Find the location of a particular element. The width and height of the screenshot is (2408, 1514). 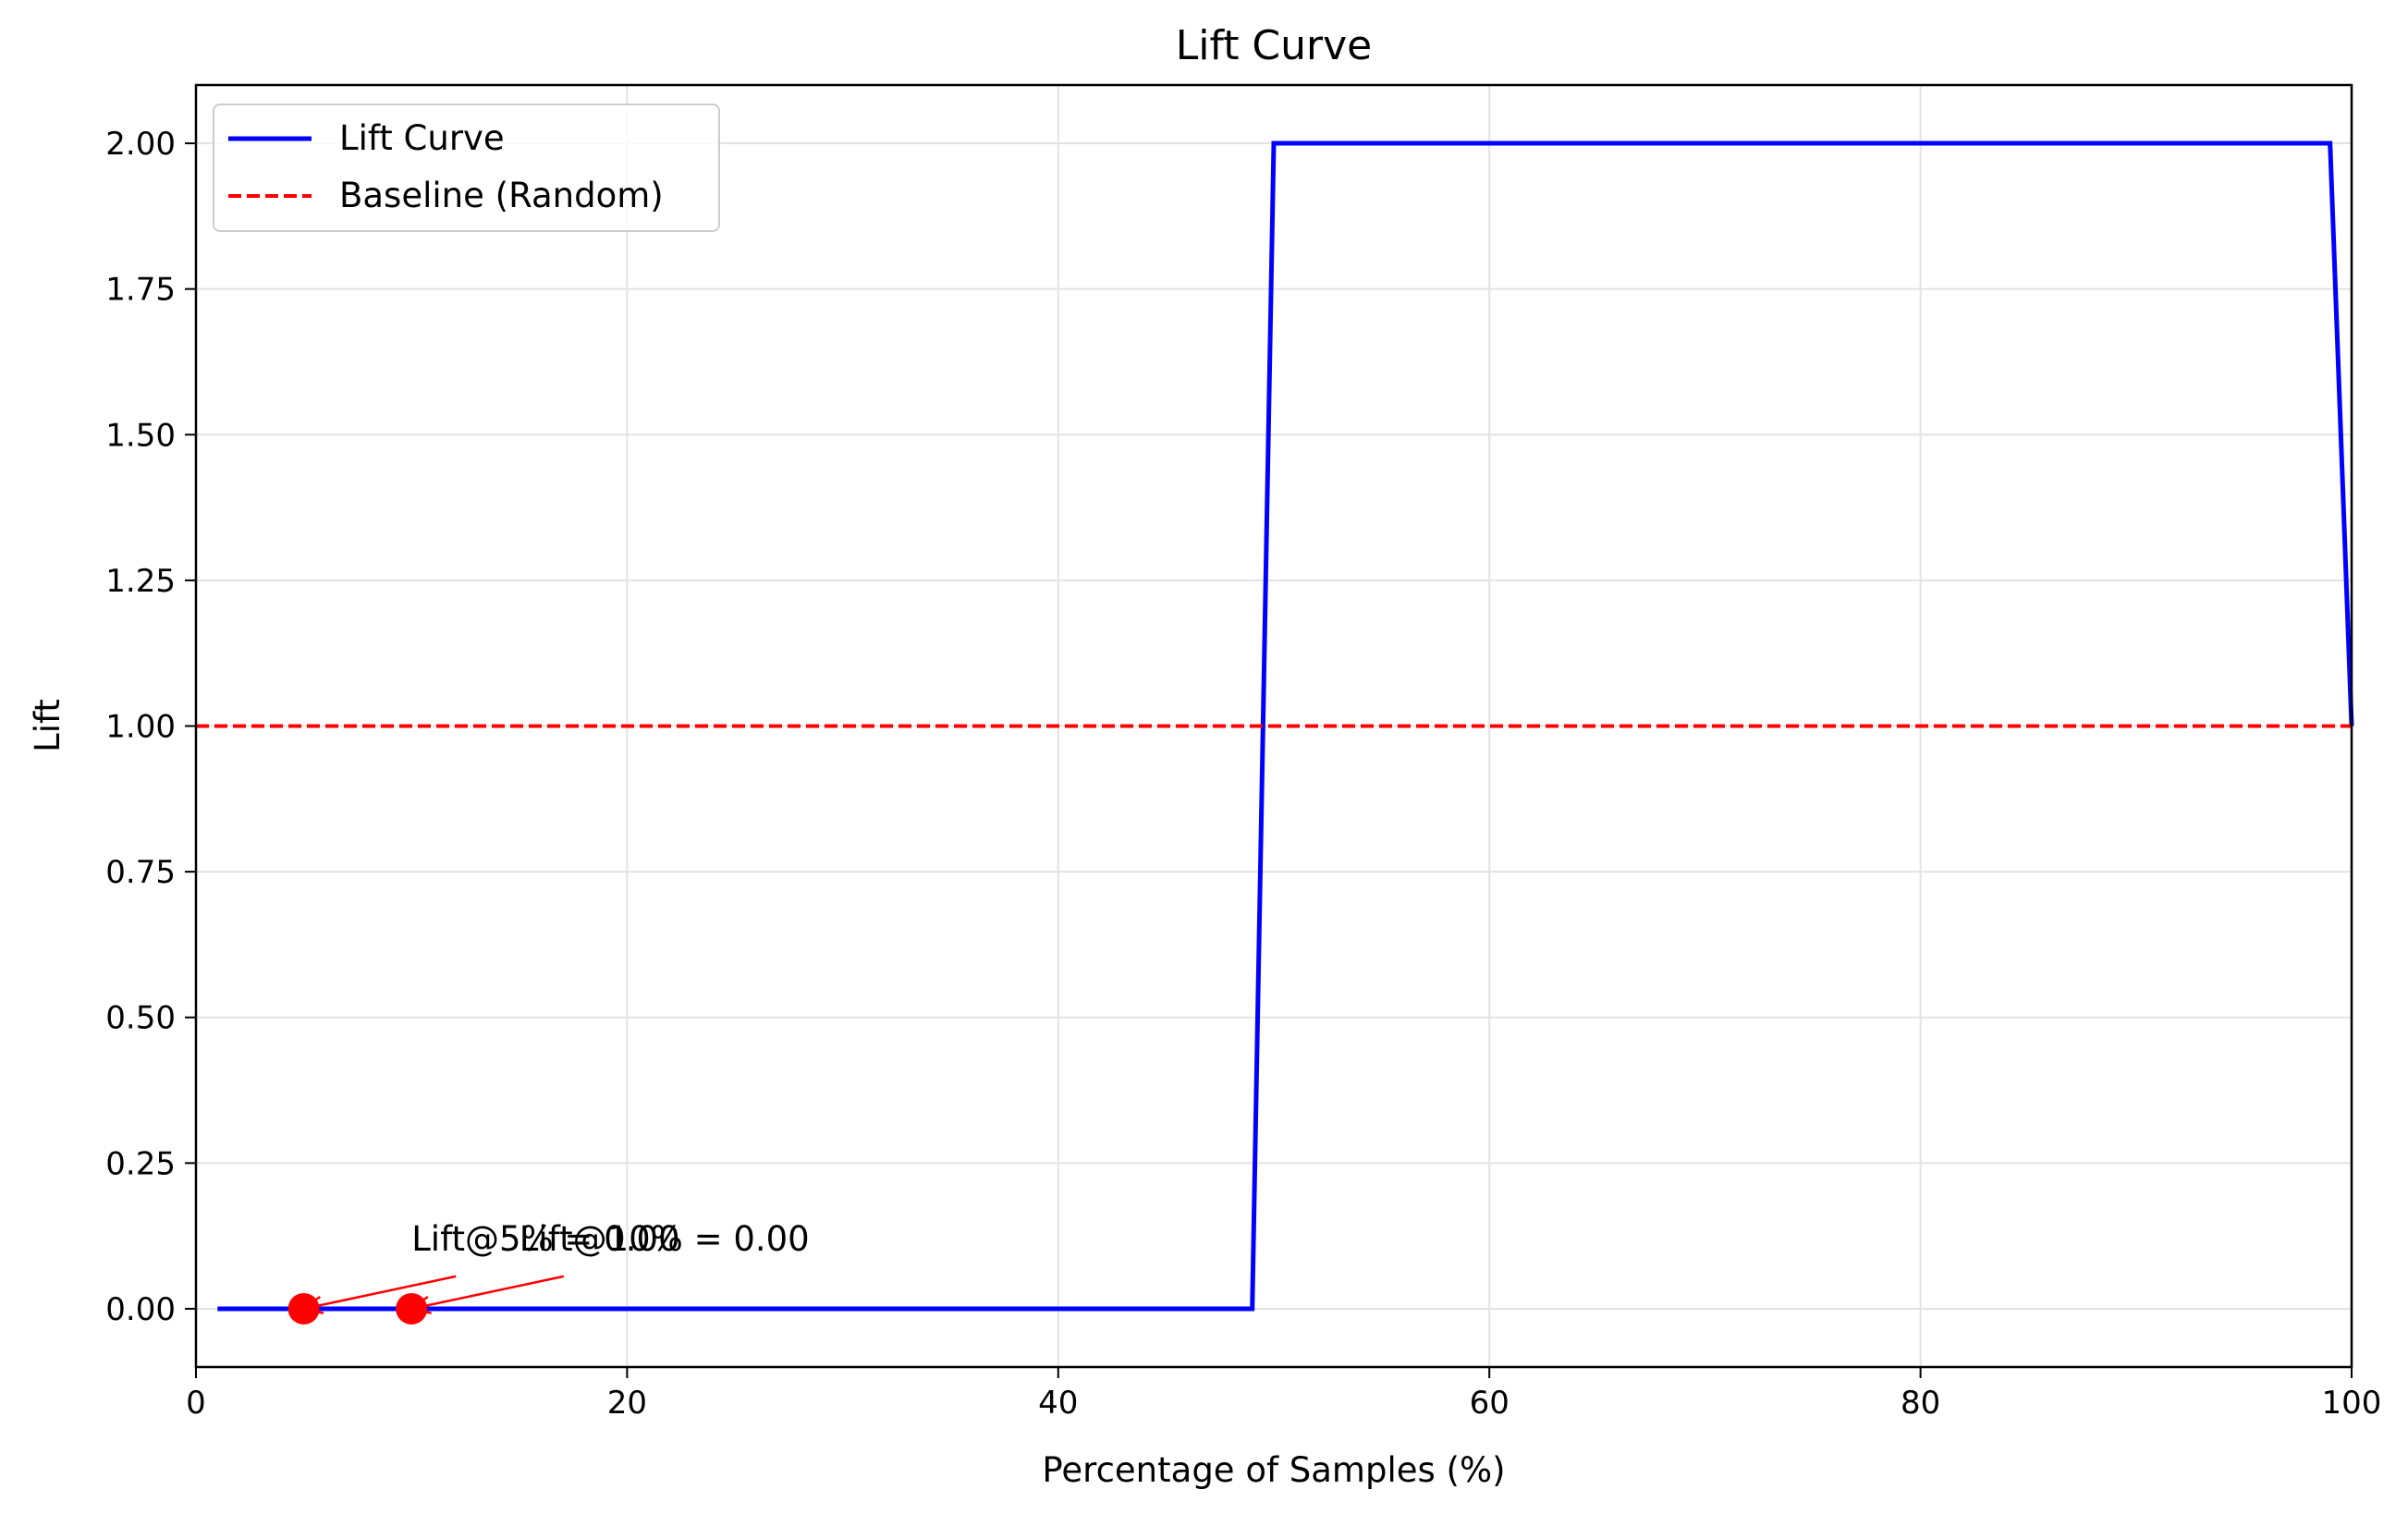

y-tick-label-0: 0.00 is located at coordinates (140, 1309).